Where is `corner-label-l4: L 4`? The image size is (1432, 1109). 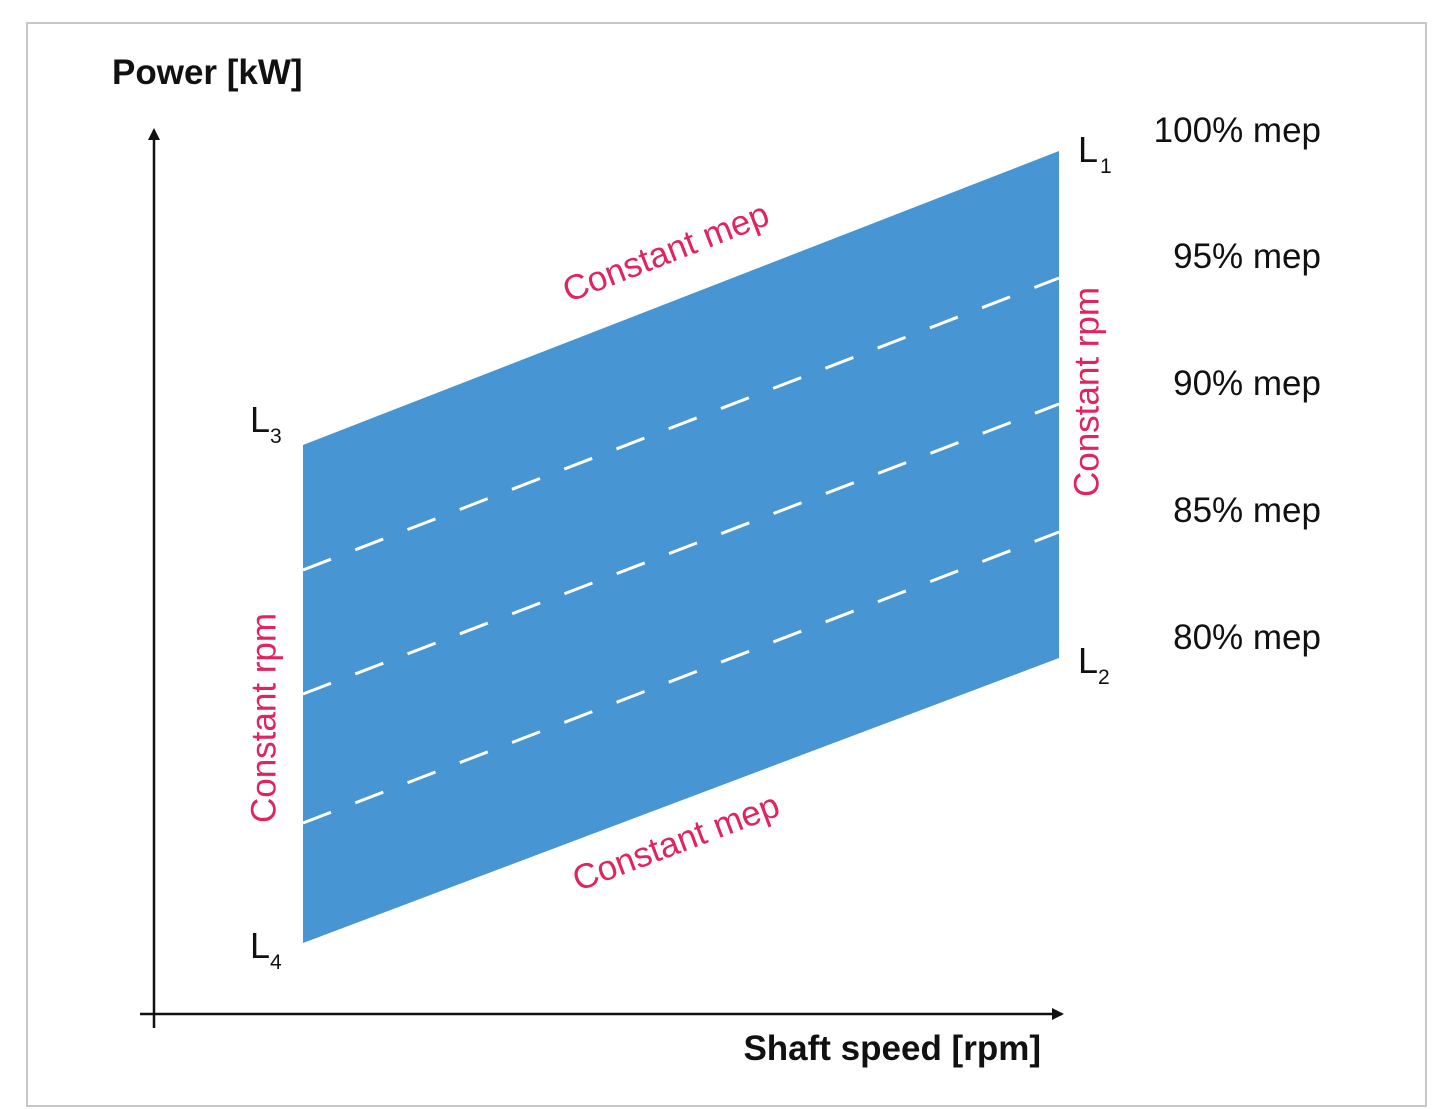 corner-label-l4: L 4 is located at coordinates (266, 949).